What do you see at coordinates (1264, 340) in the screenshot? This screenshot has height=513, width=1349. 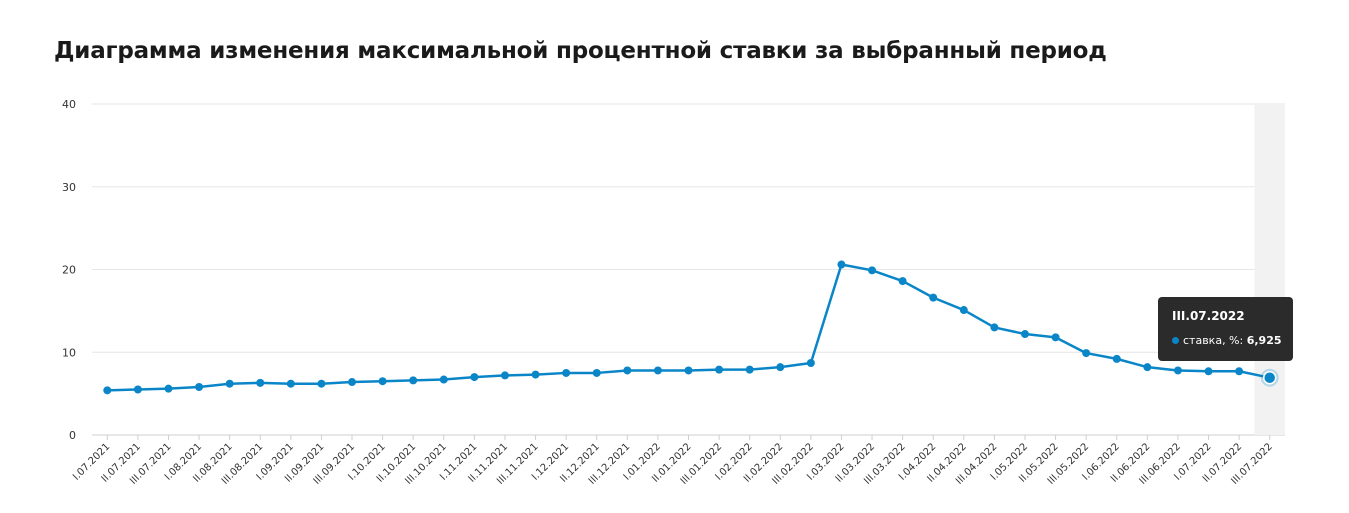 I see `tooltip-value: 6,925` at bounding box center [1264, 340].